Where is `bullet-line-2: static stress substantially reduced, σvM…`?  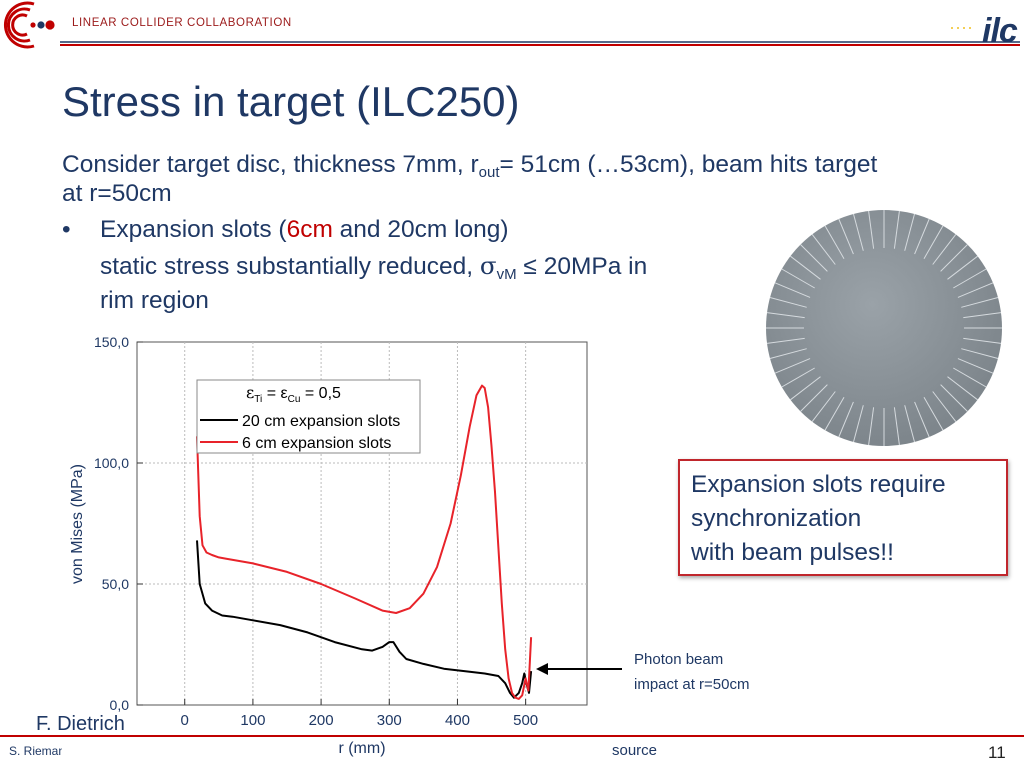
bullet-line-2: static stress substantially reduced, σvM… is located at coordinates (374, 267).